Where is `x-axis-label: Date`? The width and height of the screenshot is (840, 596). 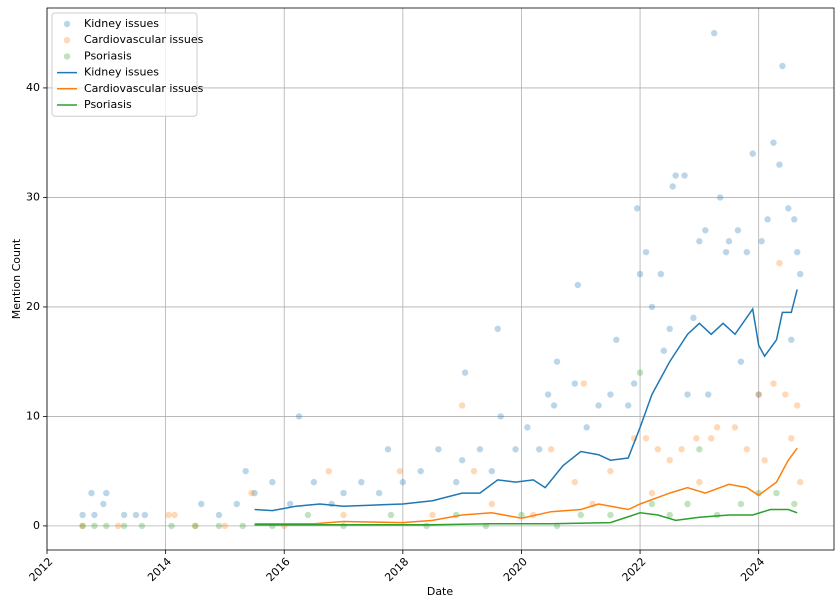 x-axis-label: Date is located at coordinates (440, 590).